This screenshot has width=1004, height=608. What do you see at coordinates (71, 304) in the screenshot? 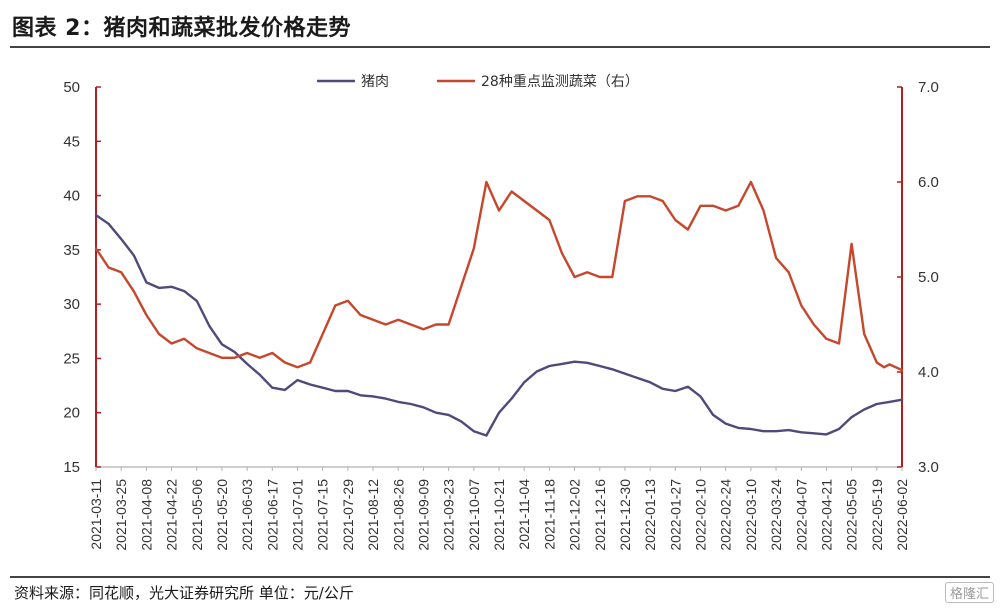
I see `left-tick-label: 30` at bounding box center [71, 304].